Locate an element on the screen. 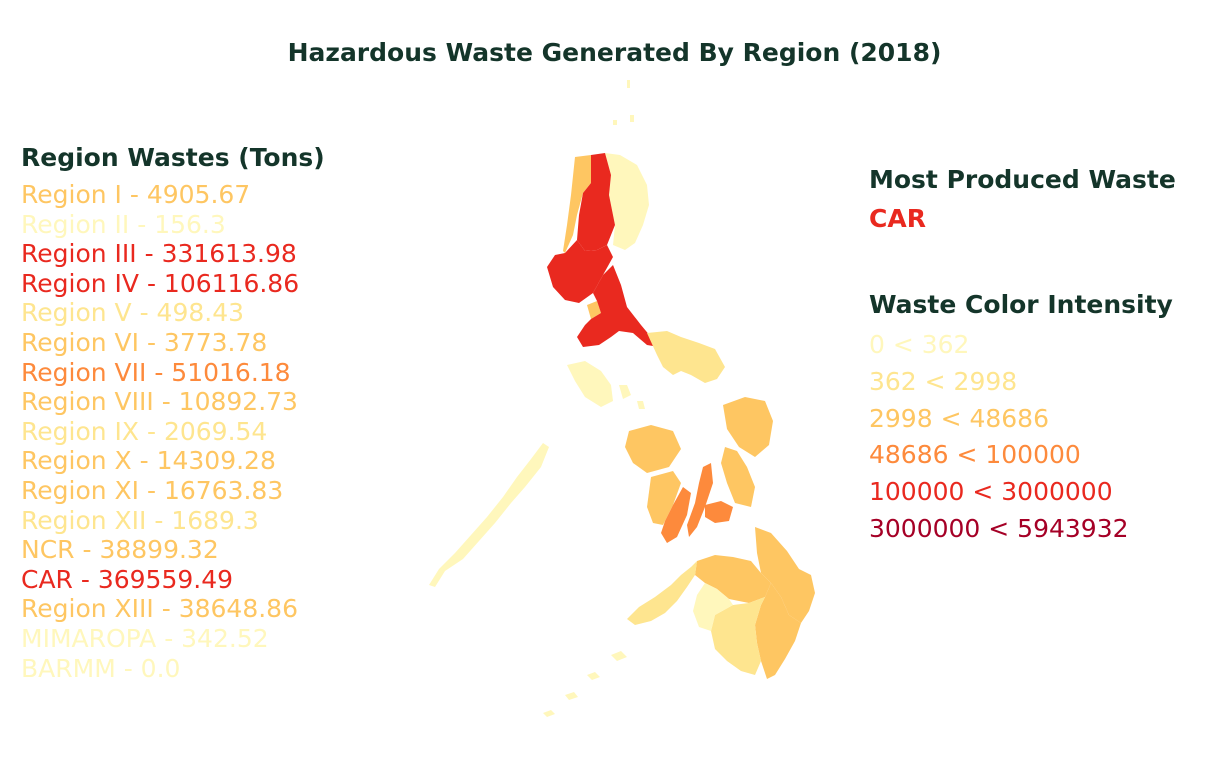  region-waste-item: CAR - 369559.49 is located at coordinates (127, 579).